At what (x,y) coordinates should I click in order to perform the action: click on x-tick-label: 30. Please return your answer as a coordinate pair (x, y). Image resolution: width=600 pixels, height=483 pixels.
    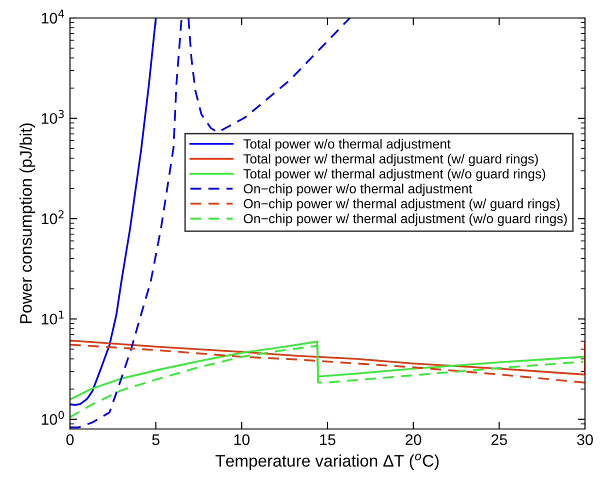
    Looking at the image, I should click on (585, 440).